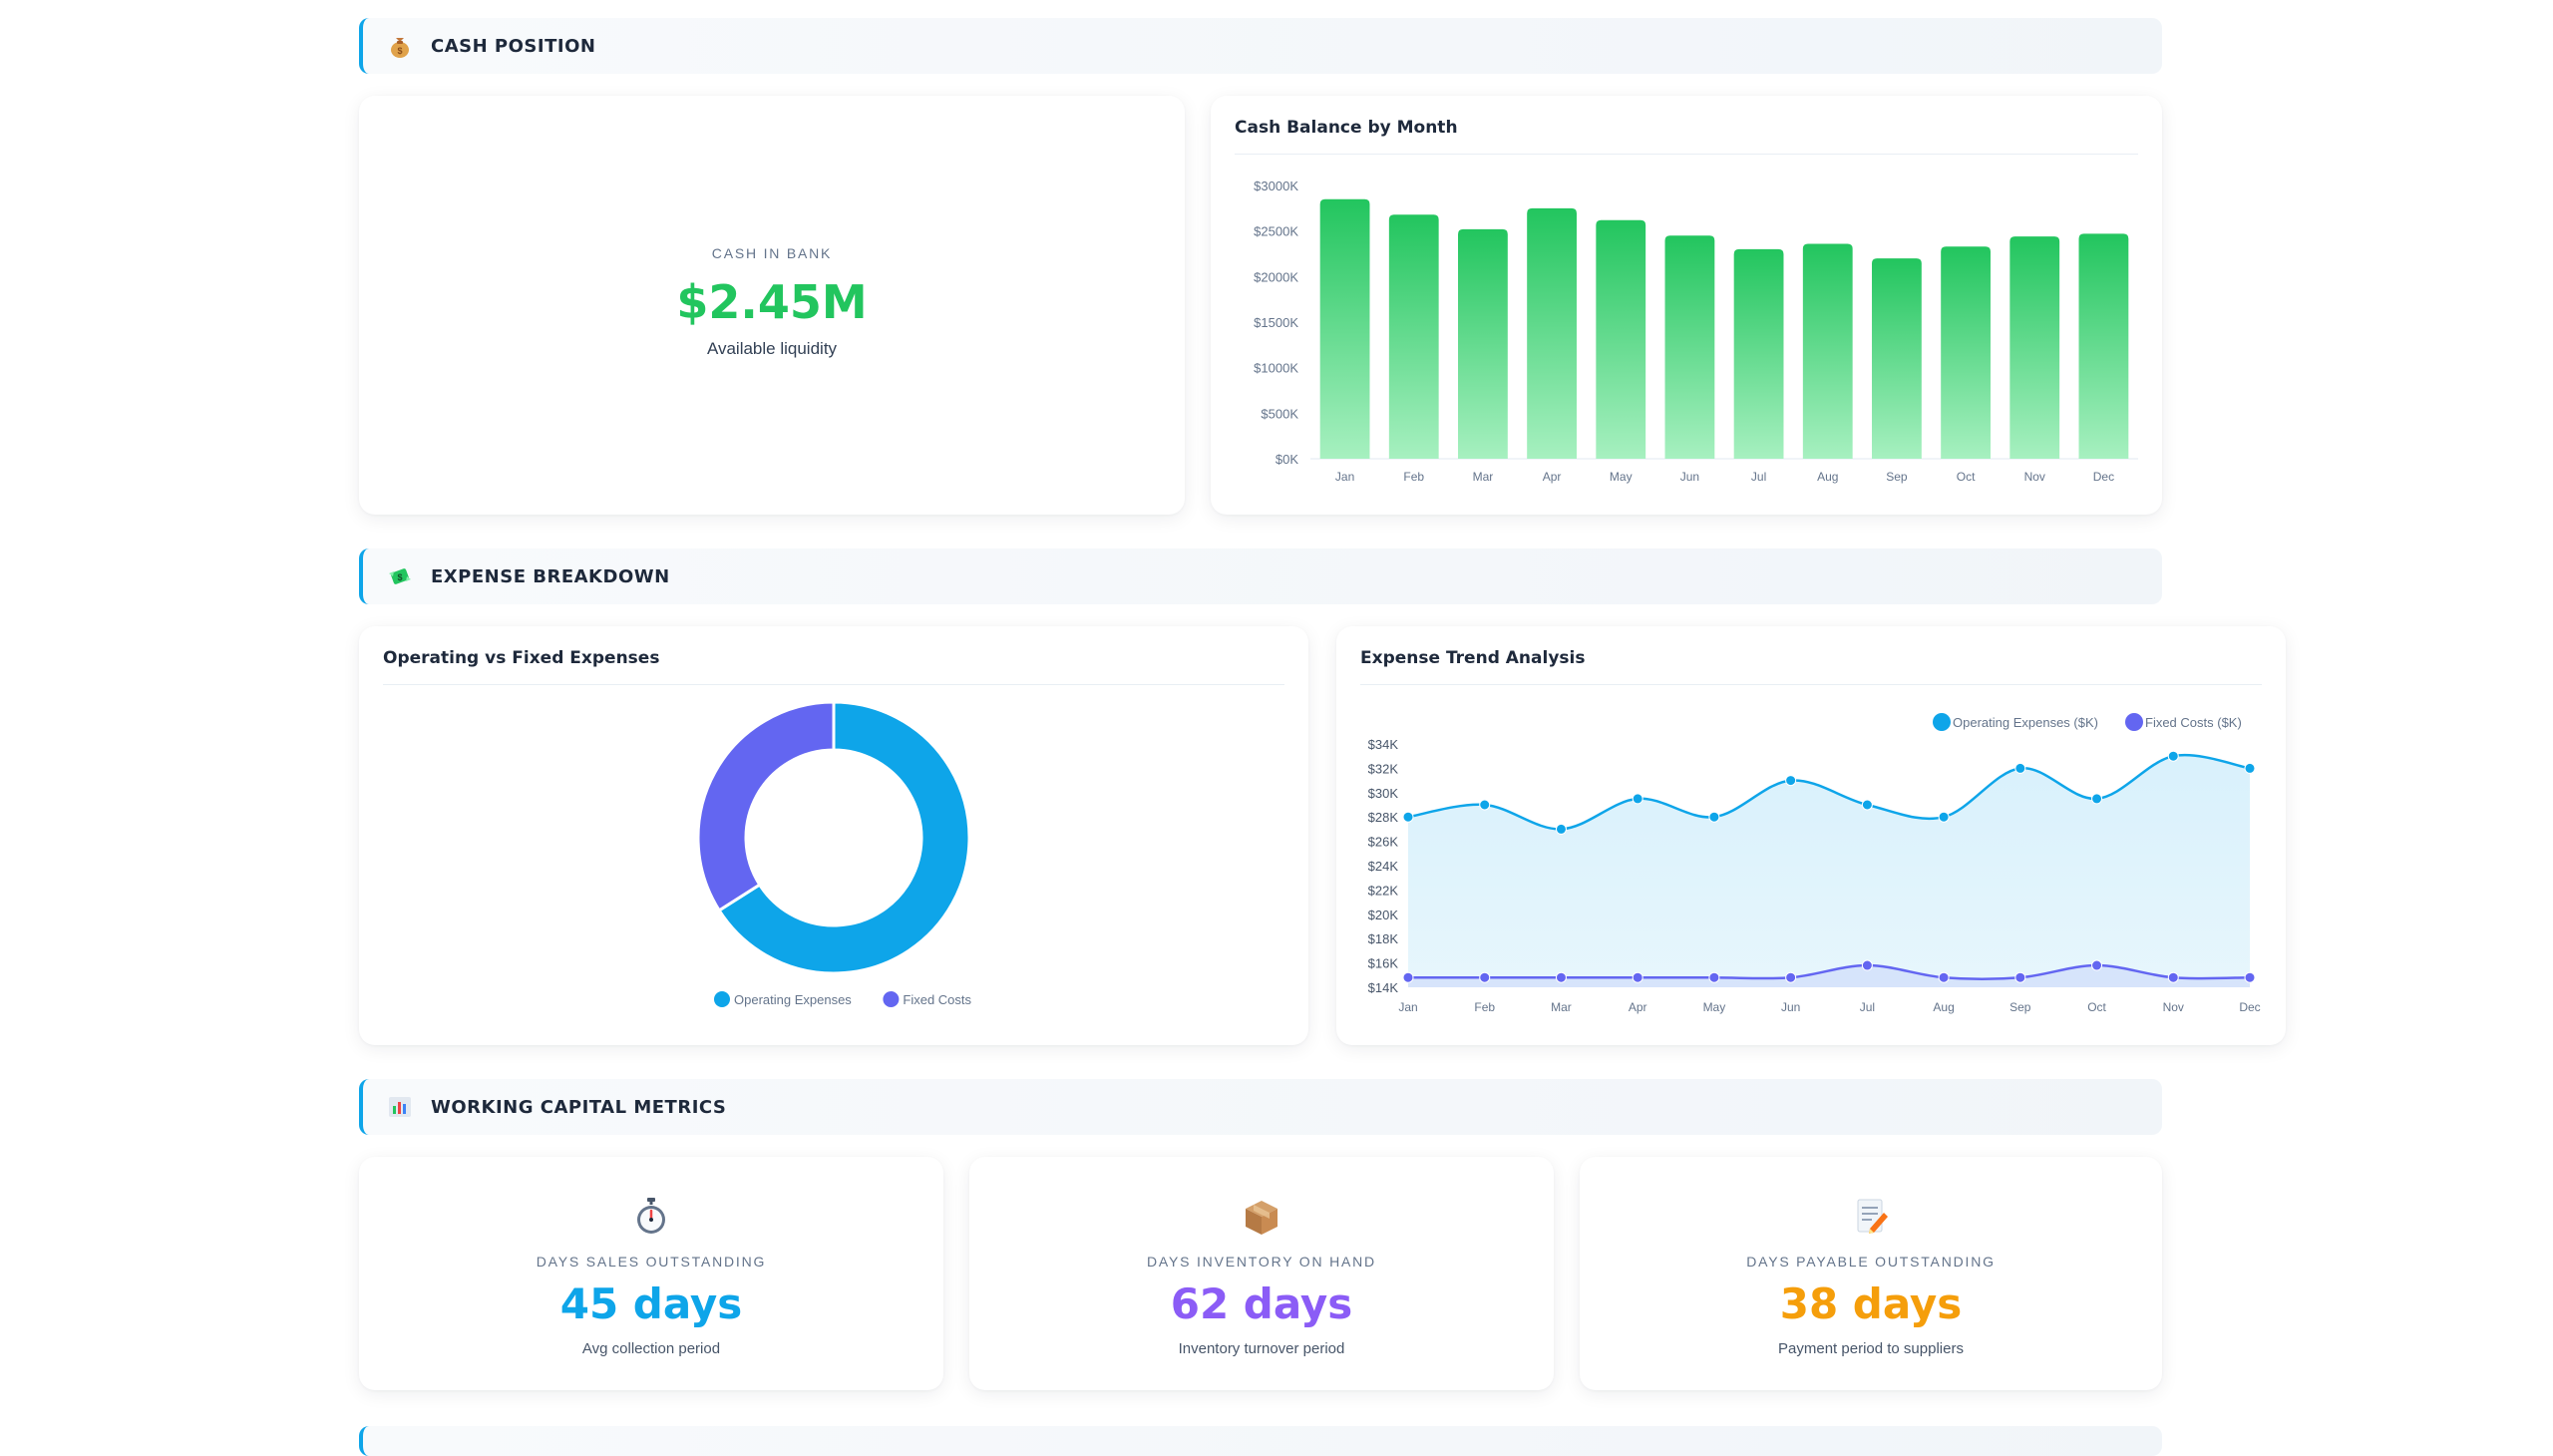 Image resolution: width=2553 pixels, height=1456 pixels. I want to click on area-operating-expenses, so click(1829, 871).